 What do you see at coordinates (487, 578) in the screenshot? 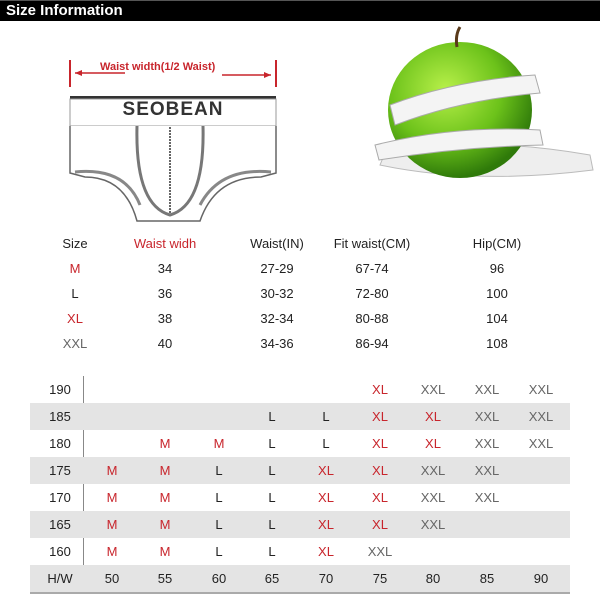
I see `weight-label: 85` at bounding box center [487, 578].